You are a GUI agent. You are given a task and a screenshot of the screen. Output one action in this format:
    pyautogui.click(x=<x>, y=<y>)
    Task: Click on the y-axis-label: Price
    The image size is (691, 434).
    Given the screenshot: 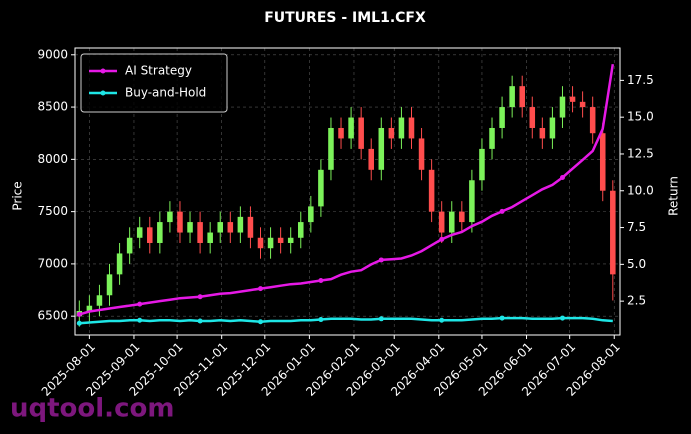 What is the action you would take?
    pyautogui.click(x=18, y=195)
    